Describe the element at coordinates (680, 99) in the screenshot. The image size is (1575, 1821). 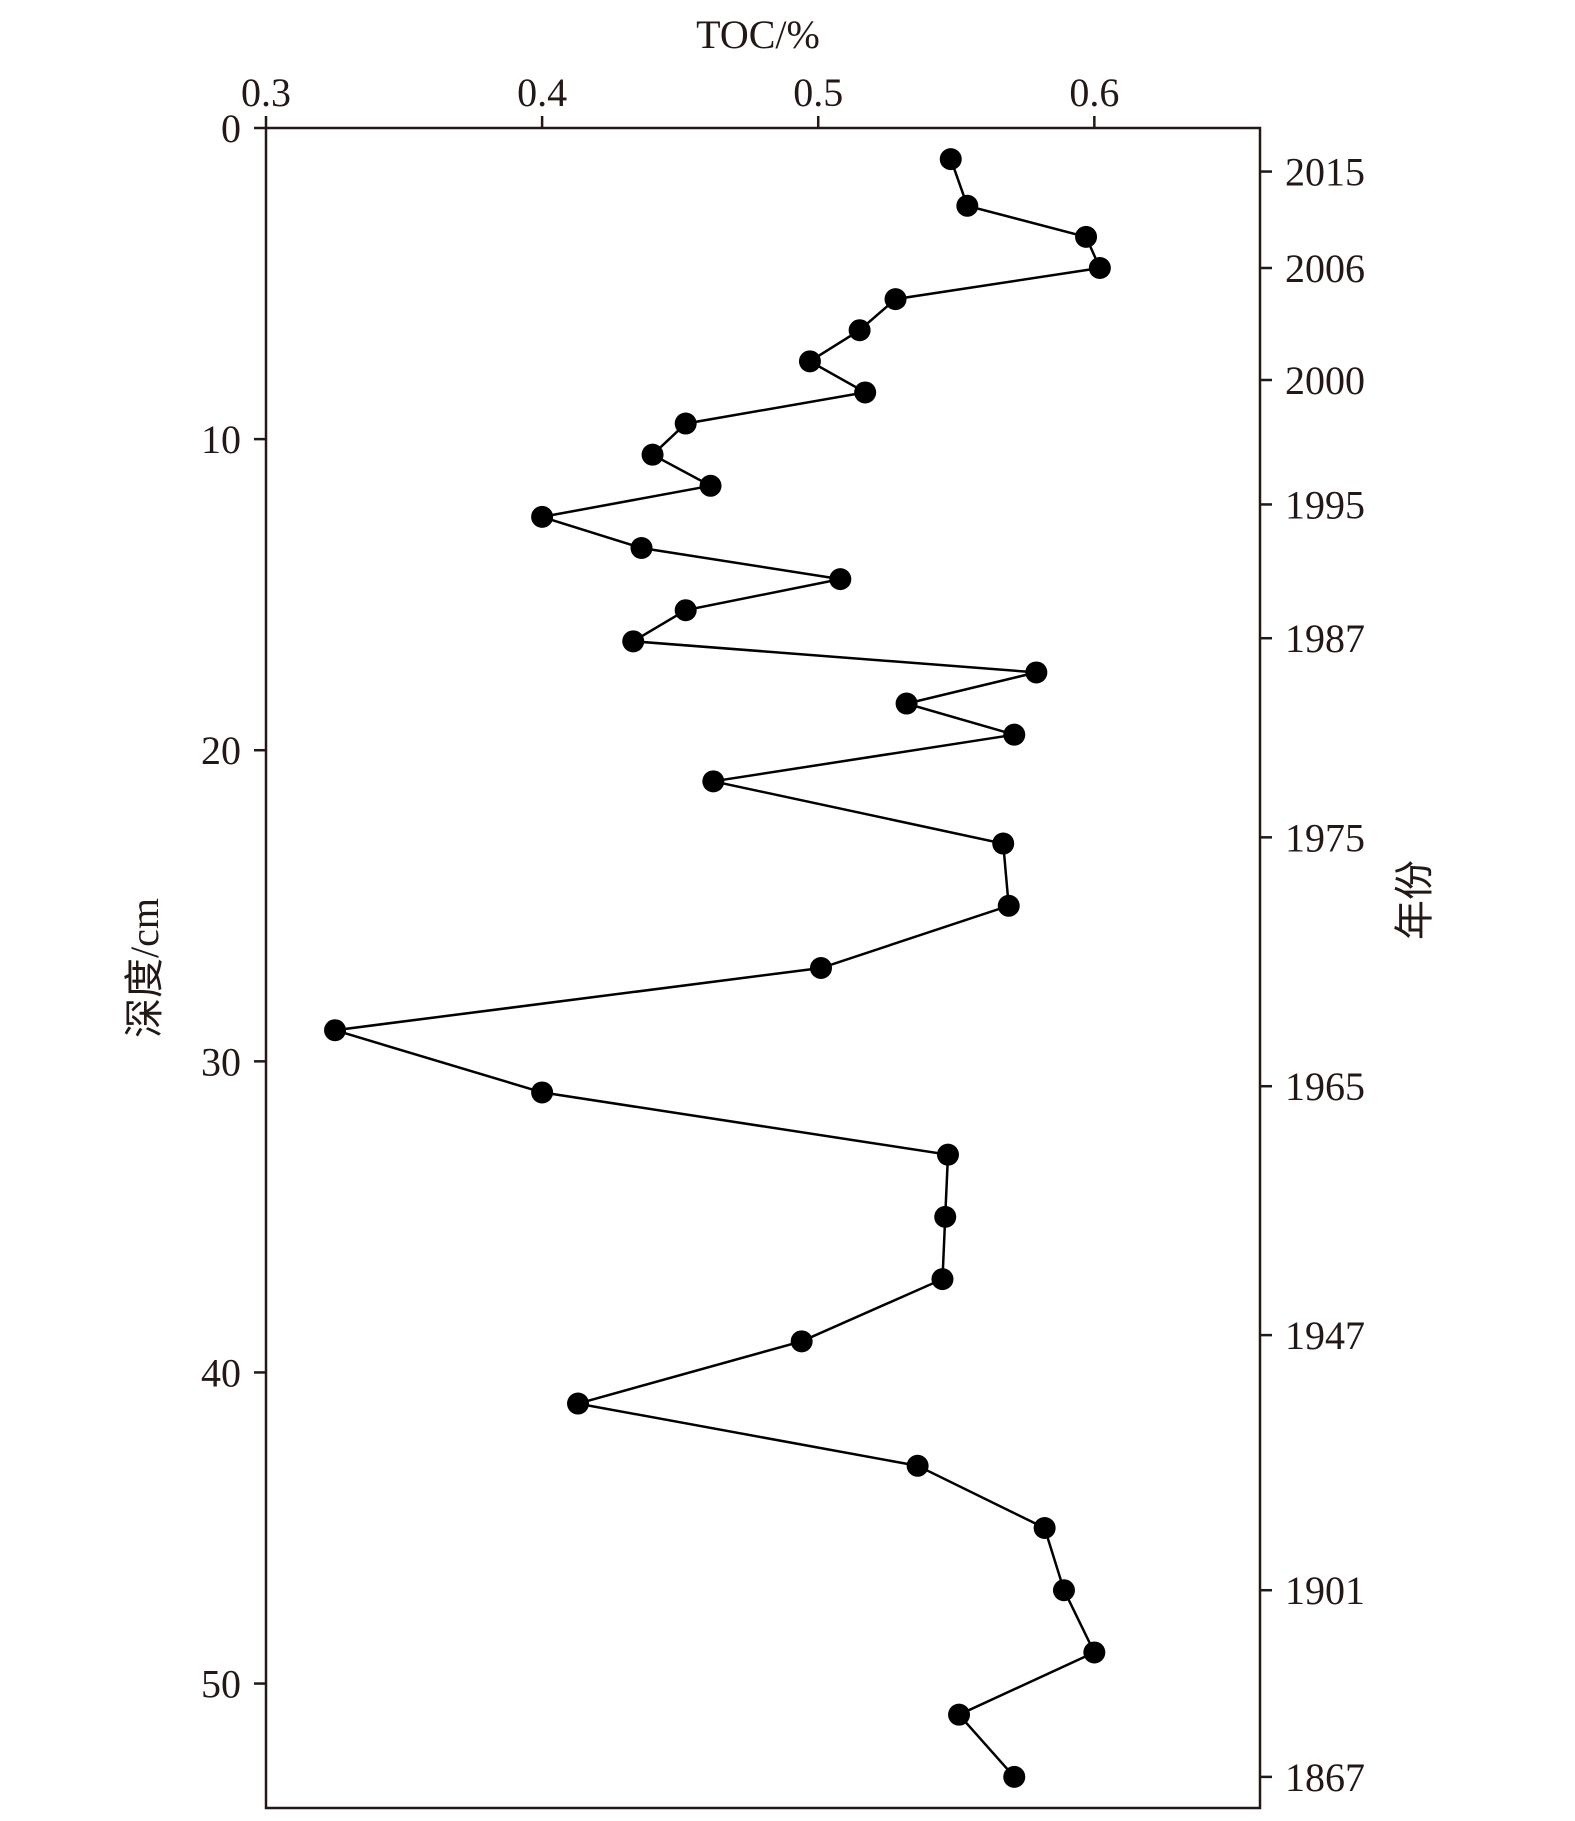
I see `x-axis-ticks: 0.3 0.4 0.5 0.6` at that location.